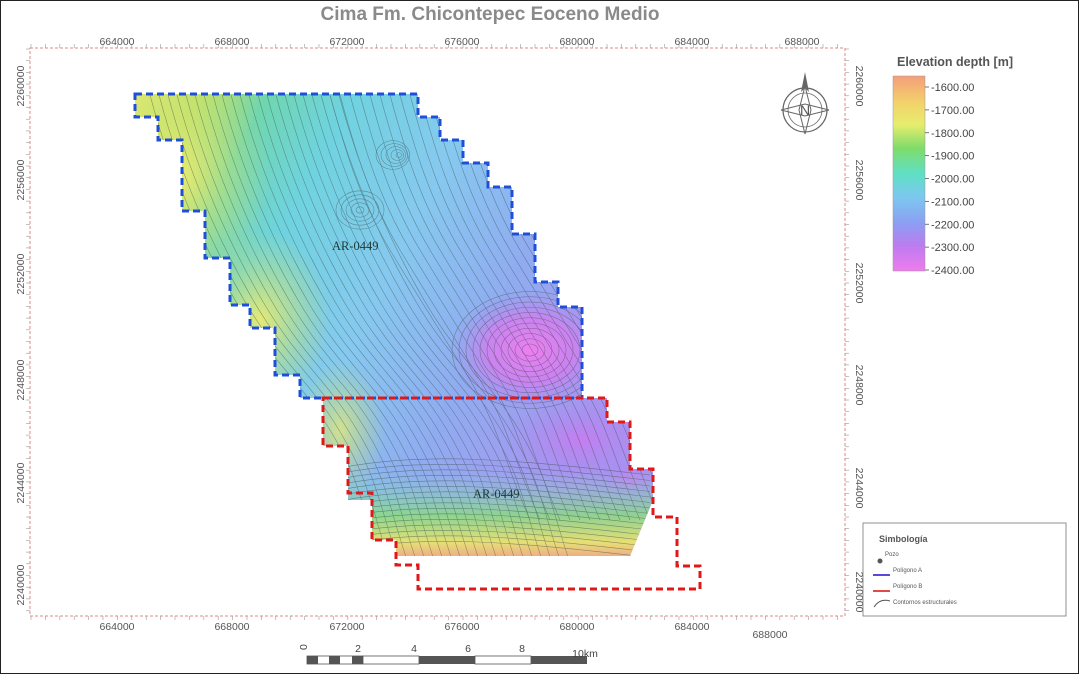 The width and height of the screenshot is (1079, 674). What do you see at coordinates (434, 618) in the screenshot?
I see `axis-ticks-x-bottom` at bounding box center [434, 618].